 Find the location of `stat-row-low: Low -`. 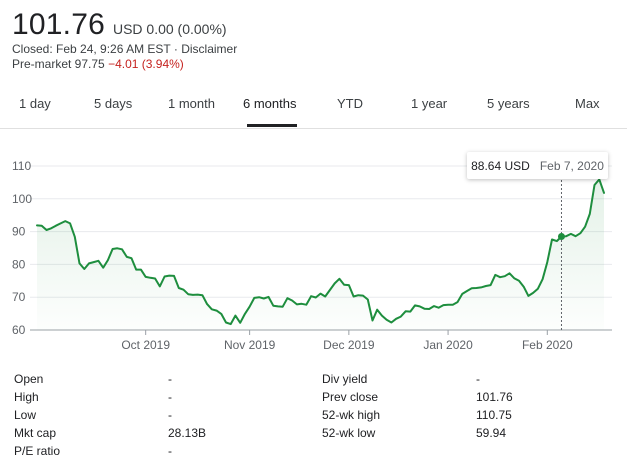

stat-row-low: Low - is located at coordinates (166, 417).